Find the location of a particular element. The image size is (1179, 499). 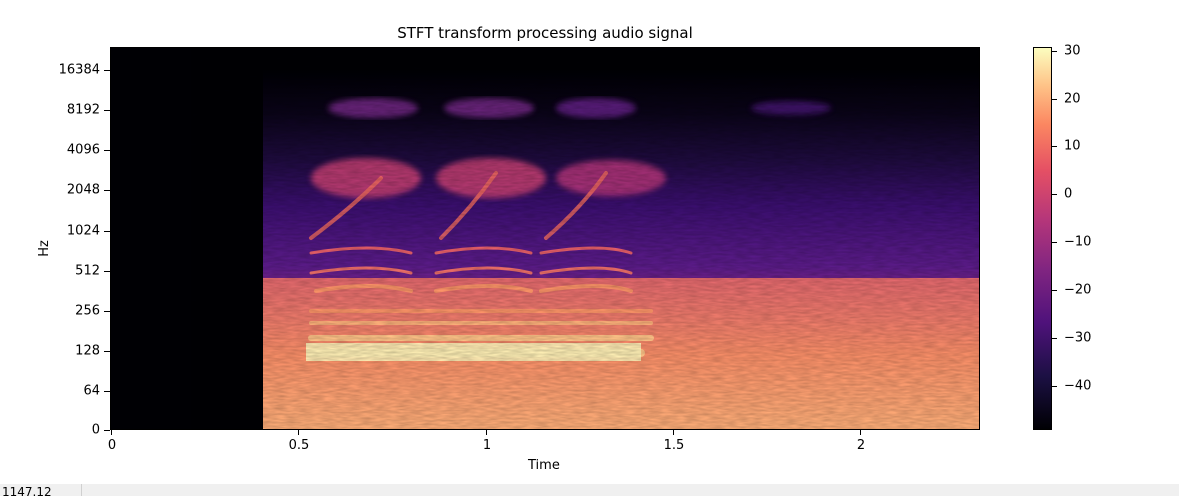

status-separator is located at coordinates (81, 490).